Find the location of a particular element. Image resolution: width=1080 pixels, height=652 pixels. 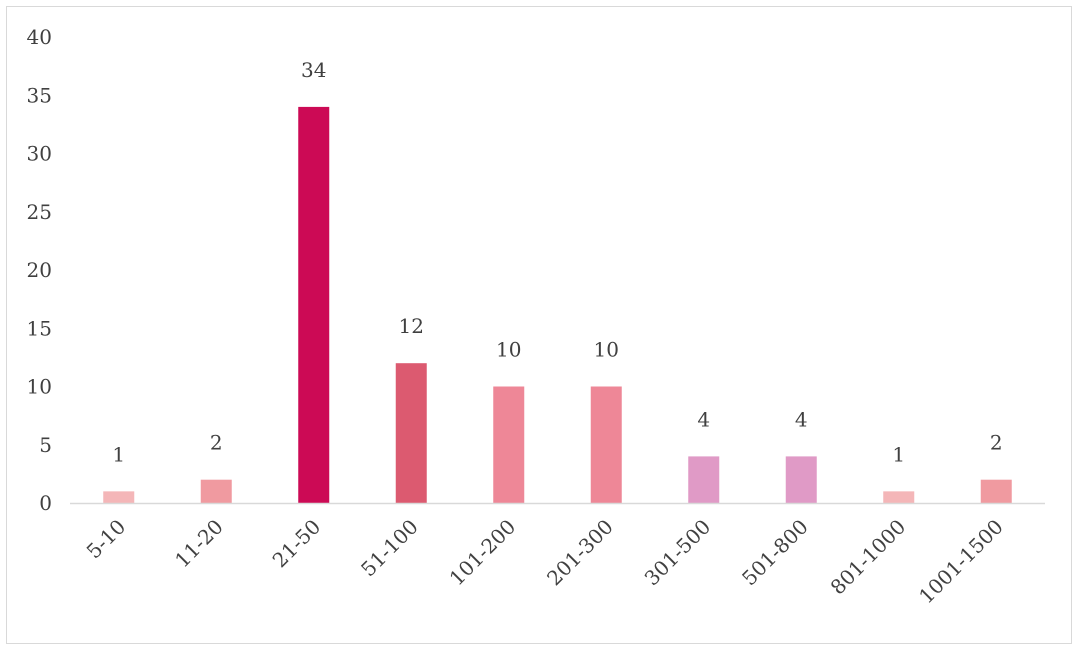

x-tick-label: 1001-1500 is located at coordinates (961, 562).